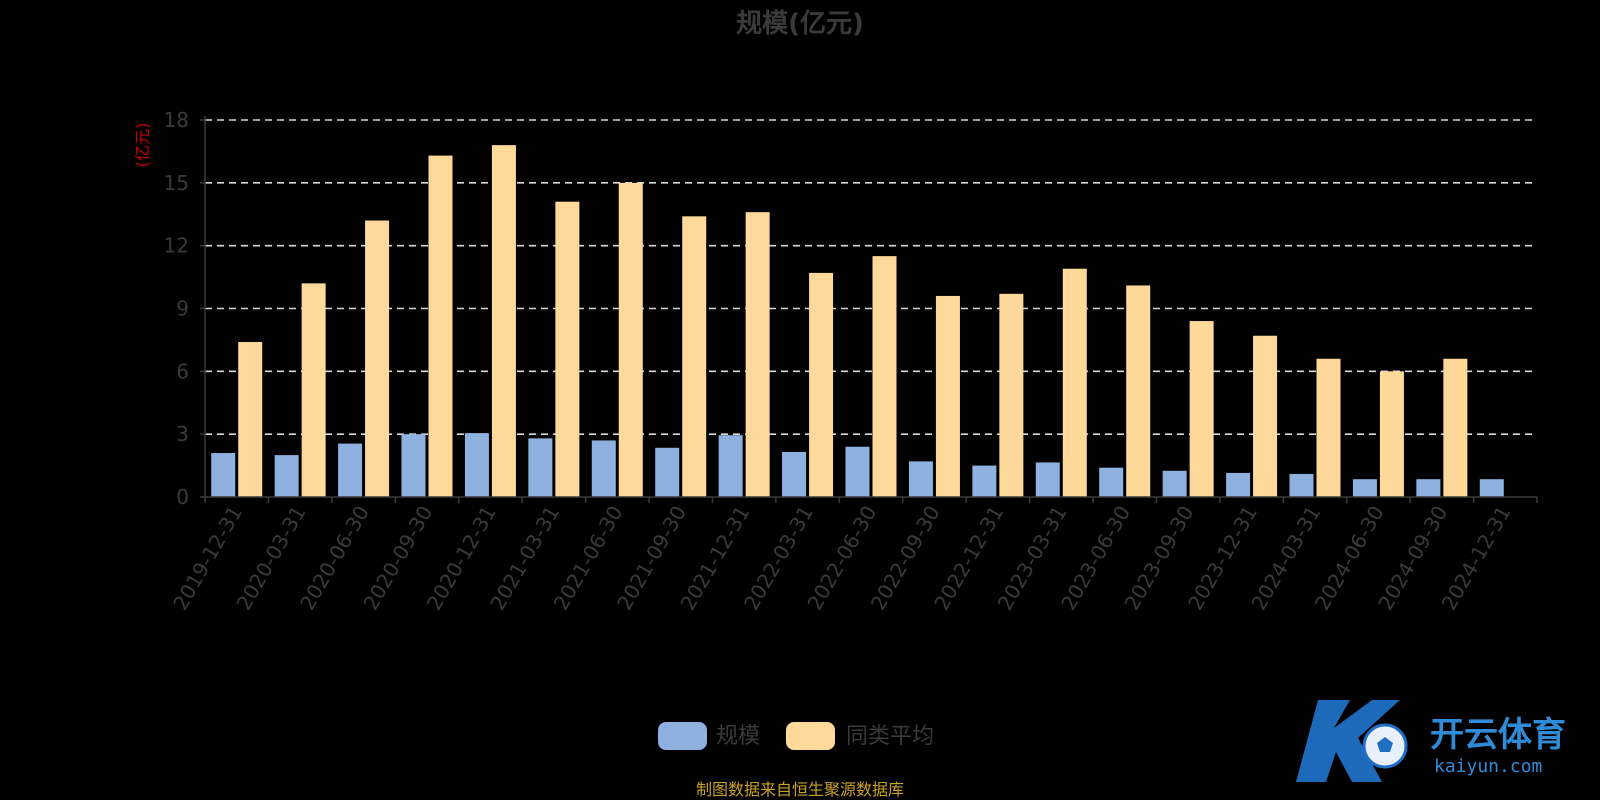 The image size is (1600, 800). What do you see at coordinates (176, 246) in the screenshot?
I see `y-tick-label: 12` at bounding box center [176, 246].